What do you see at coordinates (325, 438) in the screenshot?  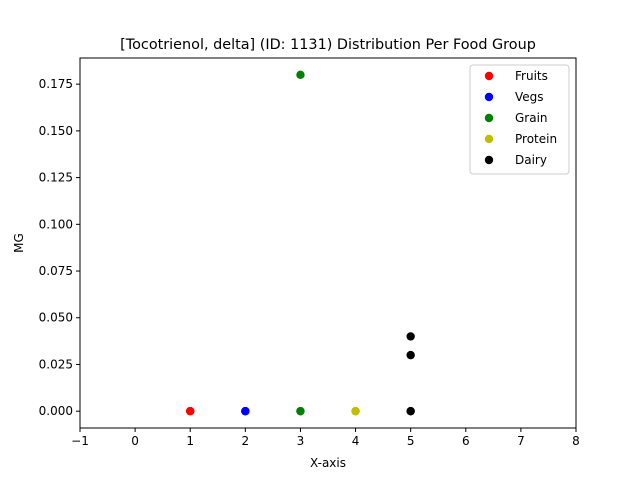 I see `x-axis: −1 0 1 2 3 4 5 6 7 8` at bounding box center [325, 438].